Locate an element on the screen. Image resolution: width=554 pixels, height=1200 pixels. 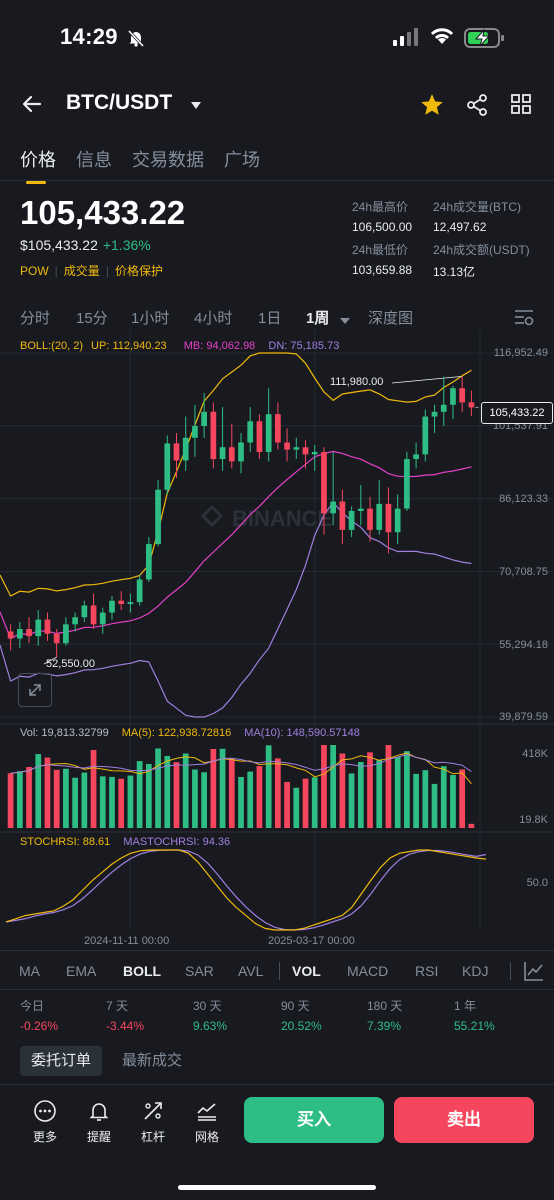
tf-1d: 1日 is located at coordinates (270, 318).